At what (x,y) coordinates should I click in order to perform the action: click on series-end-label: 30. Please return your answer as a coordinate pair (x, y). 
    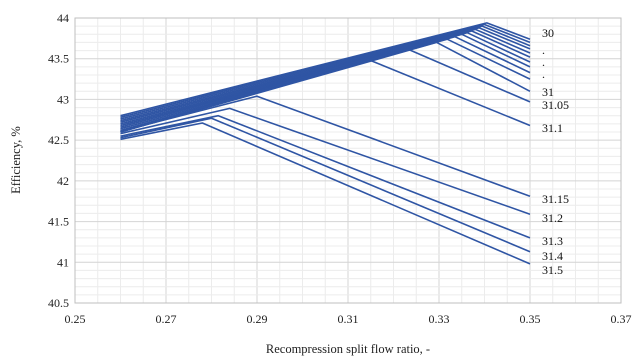
    Looking at the image, I should click on (548, 33).